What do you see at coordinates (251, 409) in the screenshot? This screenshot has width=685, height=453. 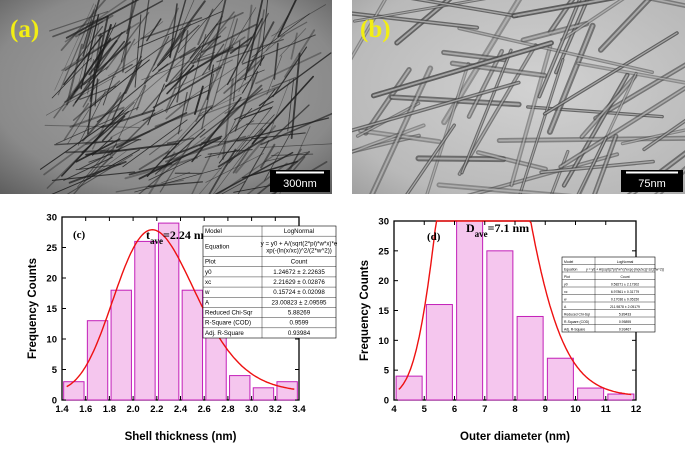 I see `x-tick-label: 3.0` at bounding box center [251, 409].